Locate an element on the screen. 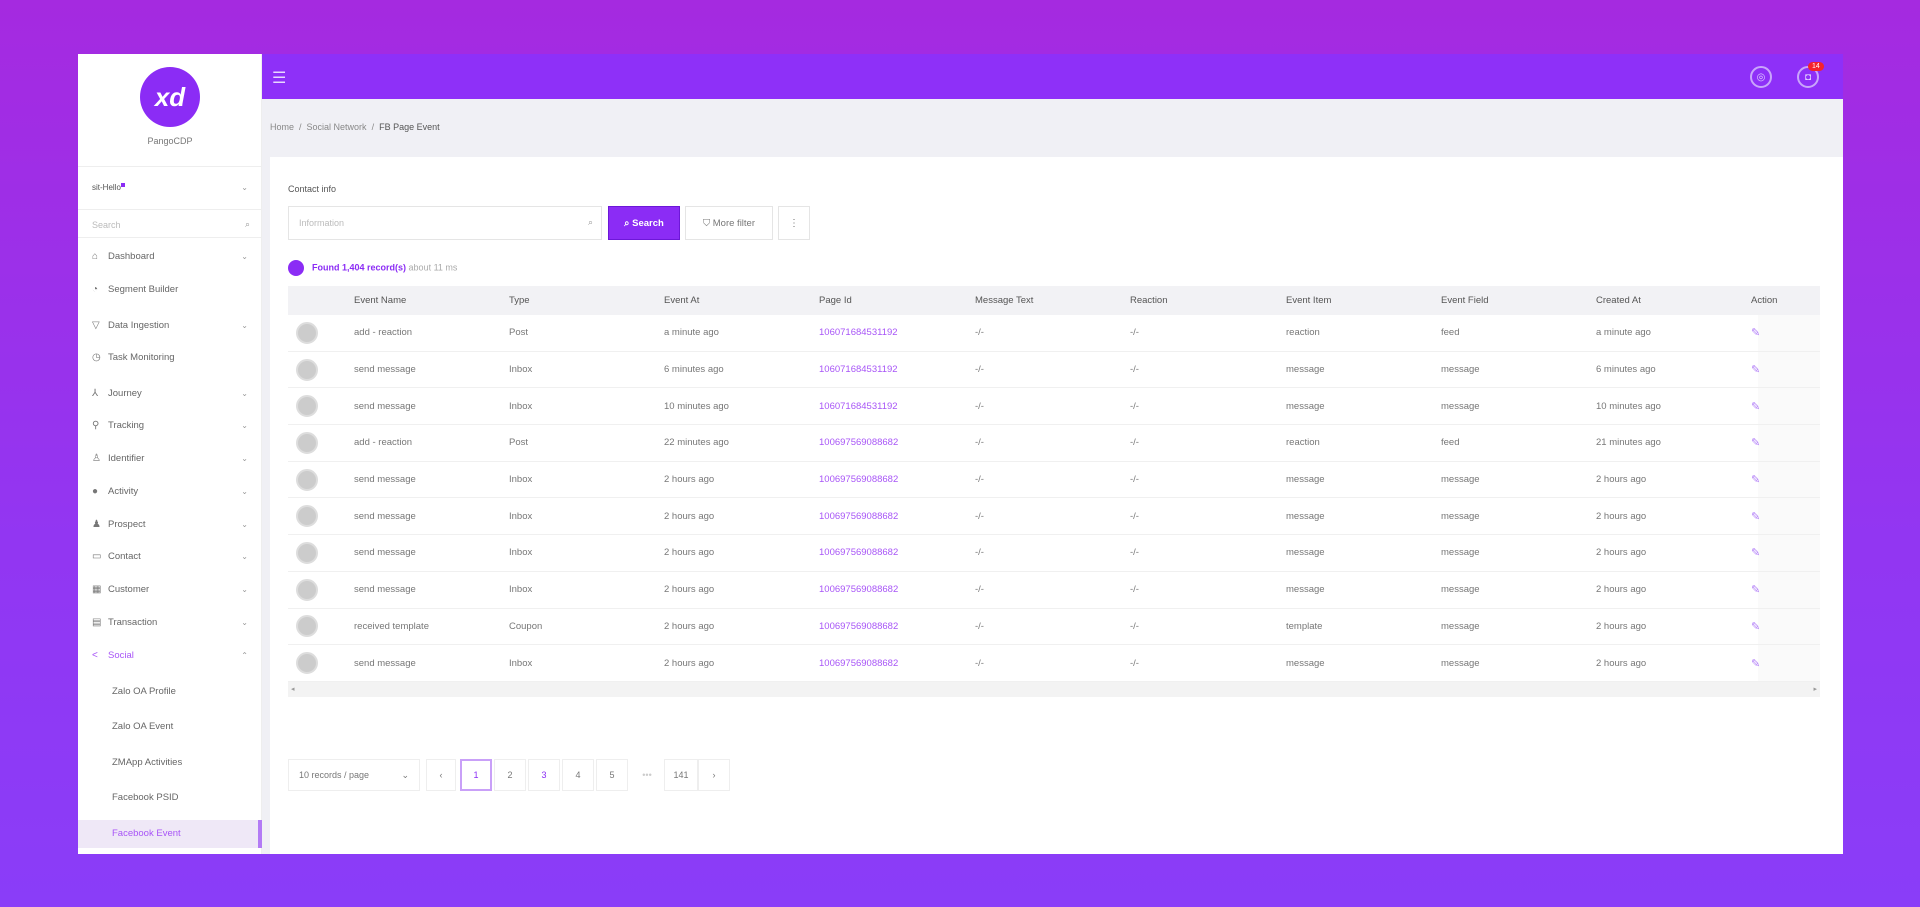 This screenshot has height=907, width=1920. next-page-button: › is located at coordinates (714, 775).